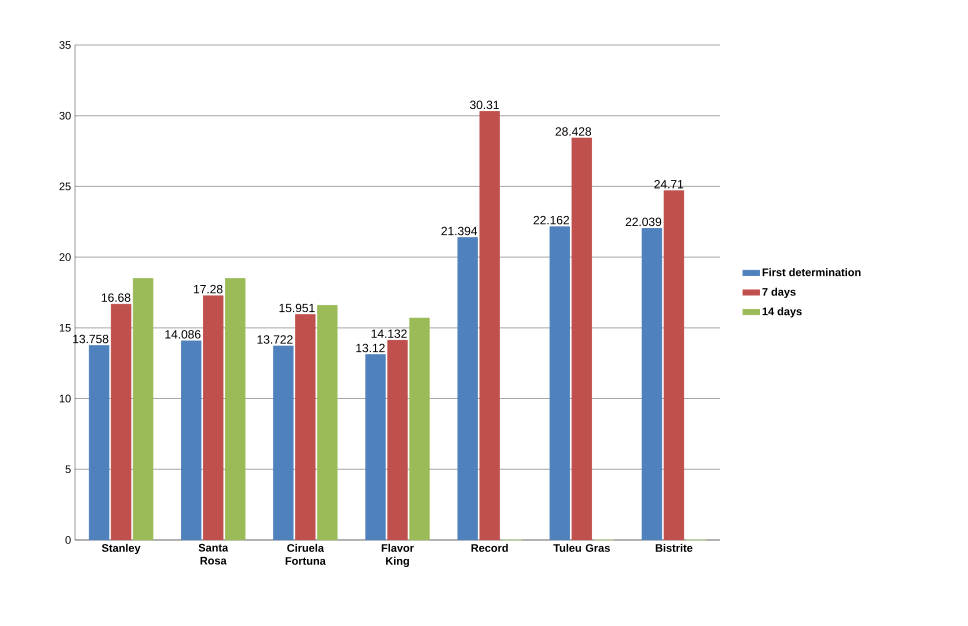 This screenshot has height=626, width=968. I want to click on data-label: 13.758, so click(90, 339).